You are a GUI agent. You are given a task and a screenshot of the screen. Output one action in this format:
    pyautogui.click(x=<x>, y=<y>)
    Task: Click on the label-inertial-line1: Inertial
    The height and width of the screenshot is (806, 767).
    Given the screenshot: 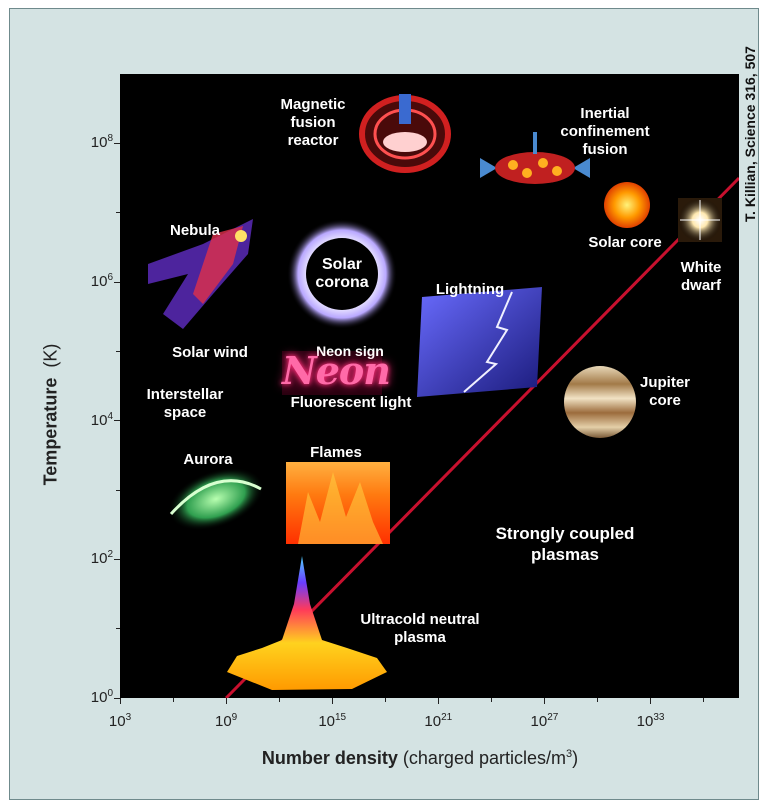 What is the action you would take?
    pyautogui.click(x=605, y=113)
    